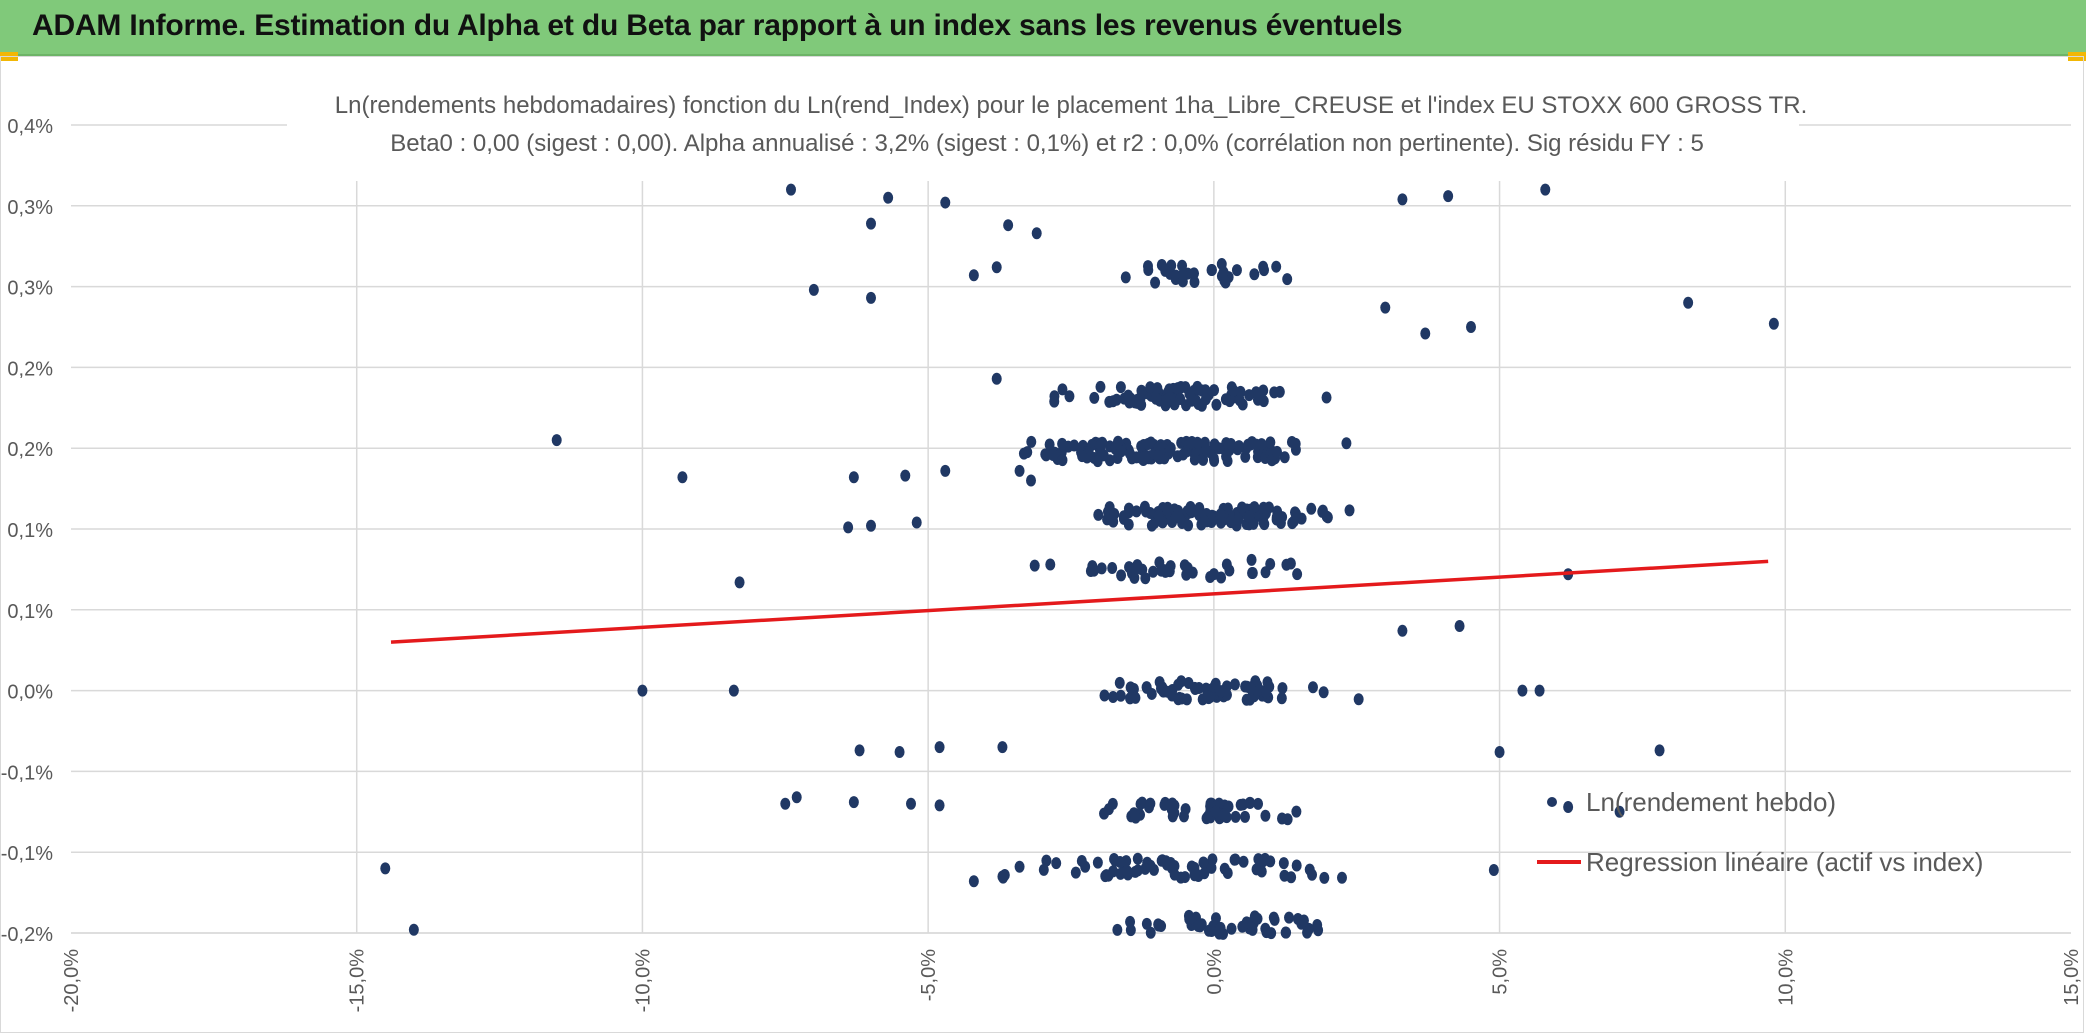 This screenshot has height=1035, width=2086. What do you see at coordinates (643, 981) in the screenshot?
I see `x-tick-label: -10,0%` at bounding box center [643, 981].